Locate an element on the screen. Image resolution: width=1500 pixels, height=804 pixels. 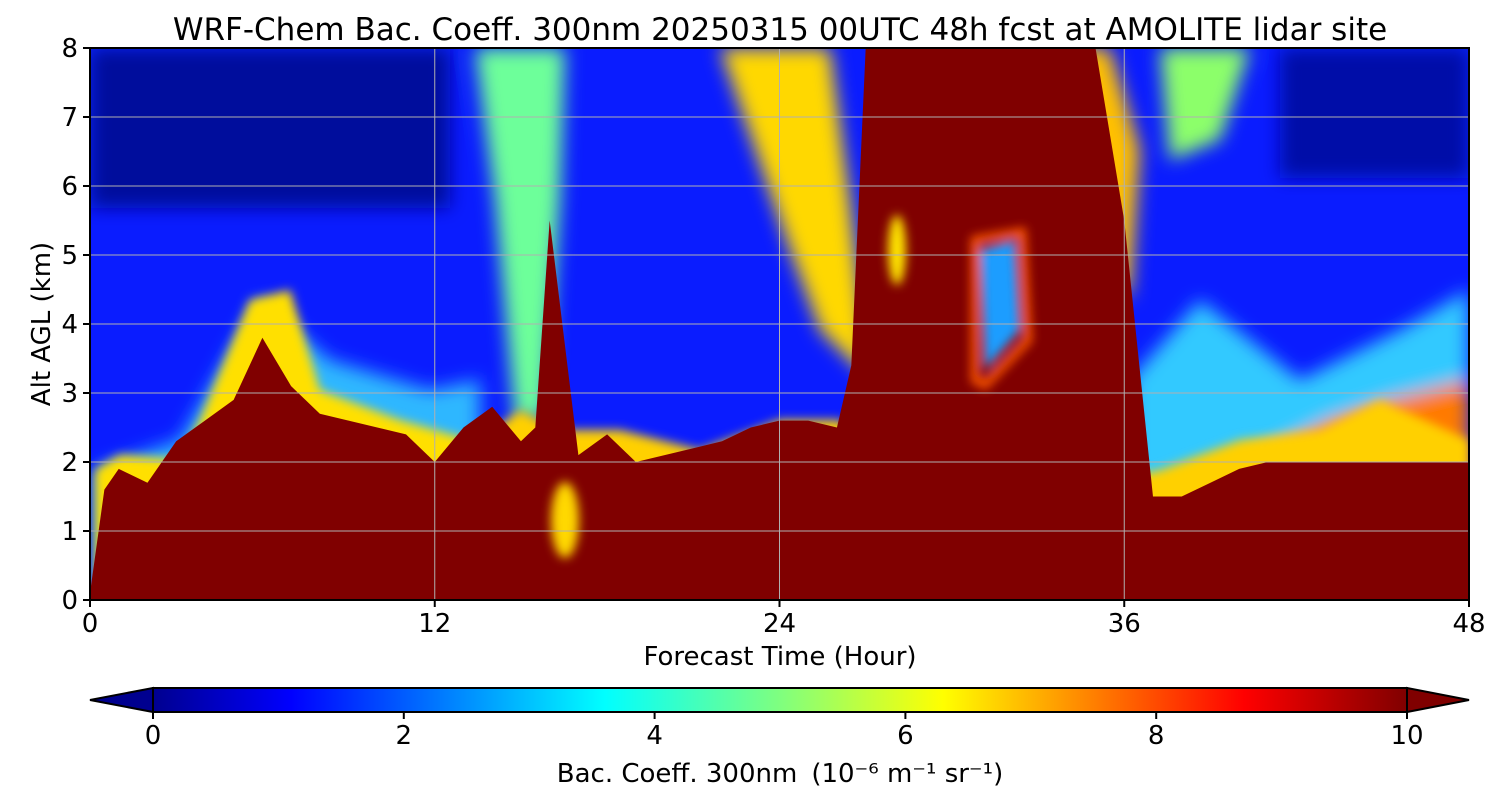
upper-dark-band is located at coordinates (270, 128).